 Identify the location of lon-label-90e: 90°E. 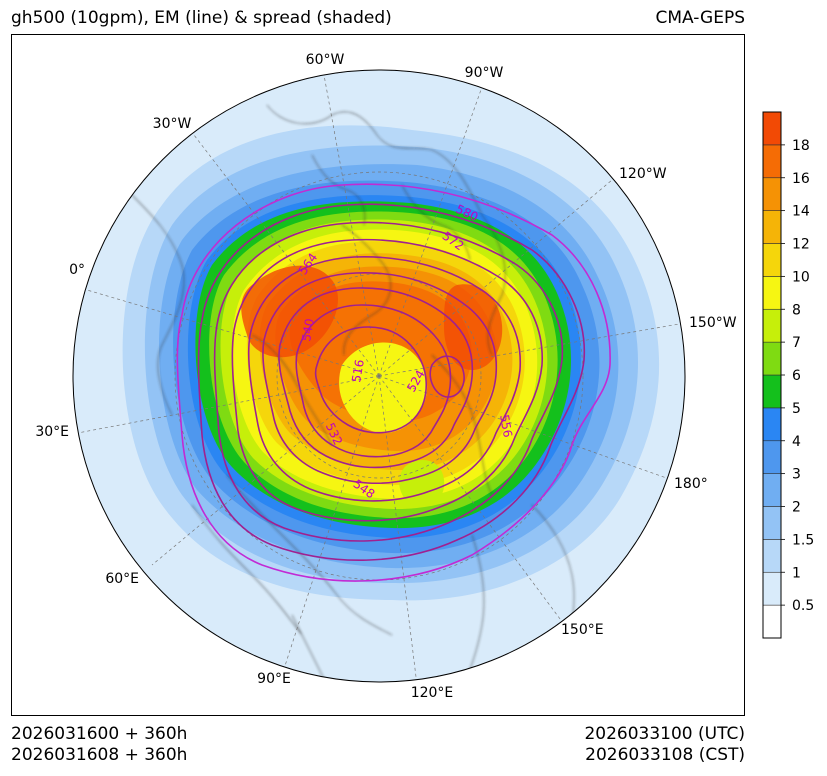
(274, 679).